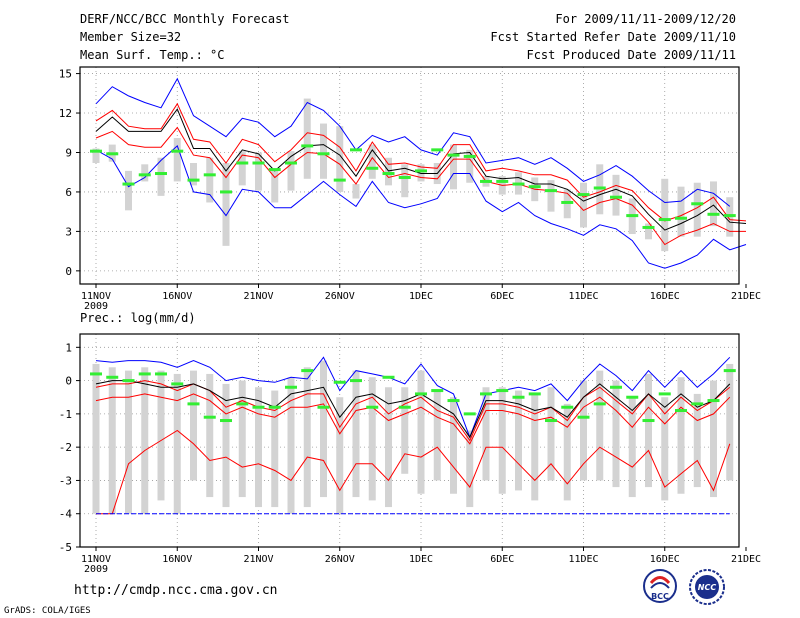 The image size is (800, 618). I want to click on footer-url: http://cmdp.ncc.cma.gov.cn, so click(176, 590).